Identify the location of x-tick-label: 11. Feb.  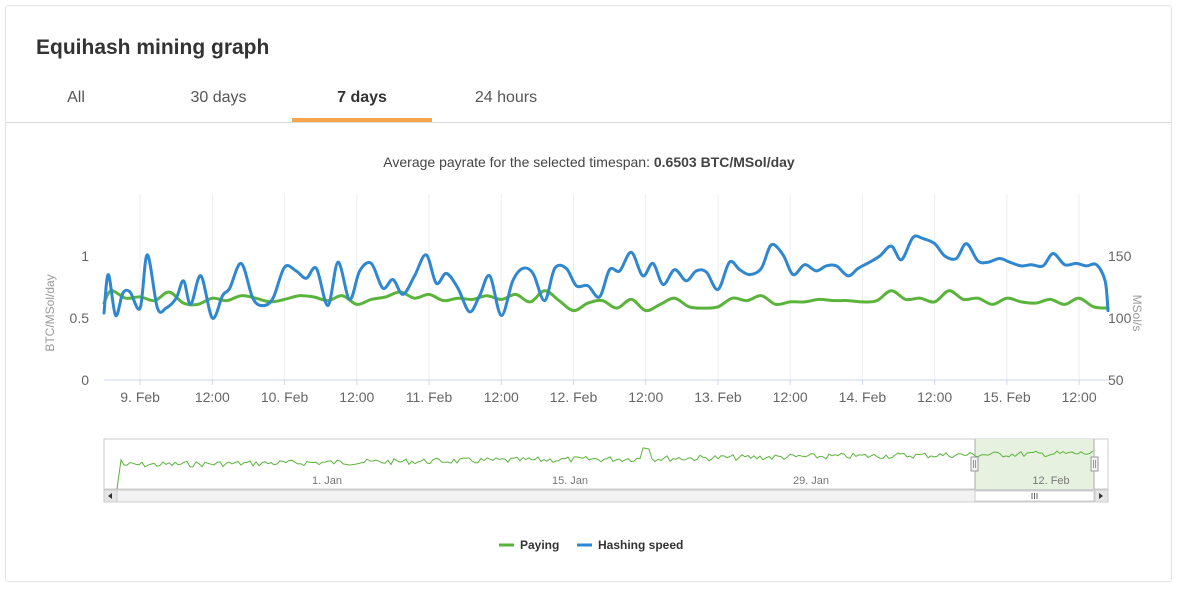
(429, 397).